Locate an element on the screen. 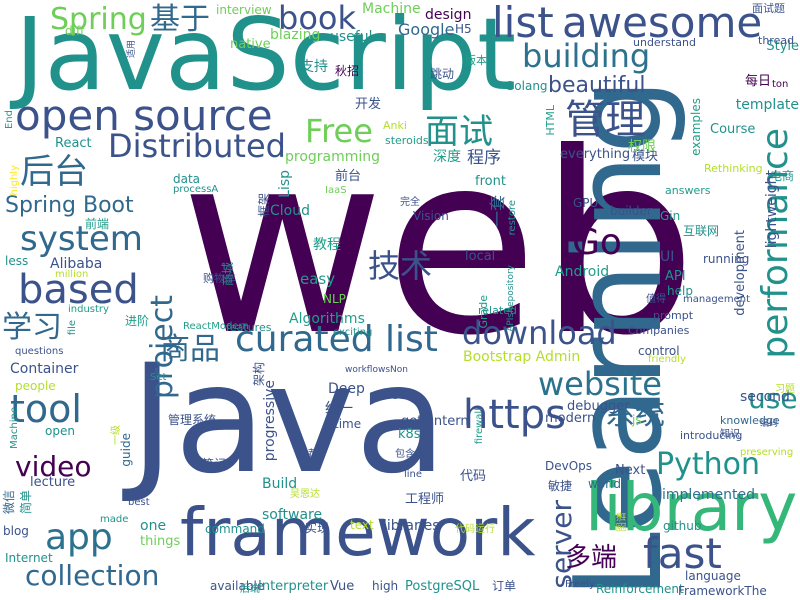 This screenshot has width=800, height=600. word-cloud-word: people is located at coordinates (35, 386).